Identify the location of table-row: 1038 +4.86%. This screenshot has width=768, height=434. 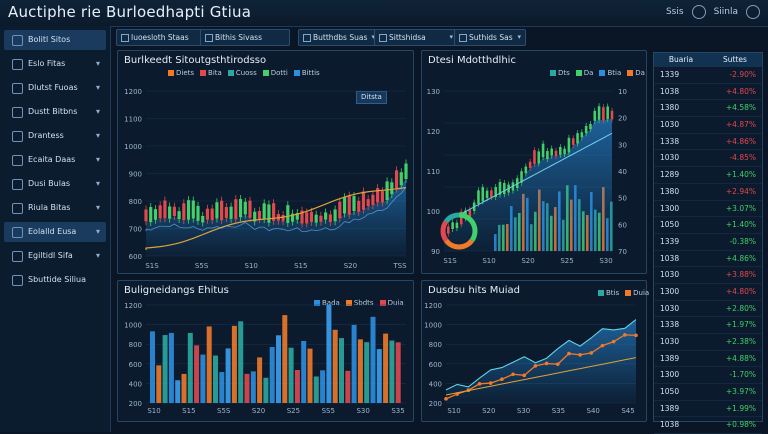
(708, 259).